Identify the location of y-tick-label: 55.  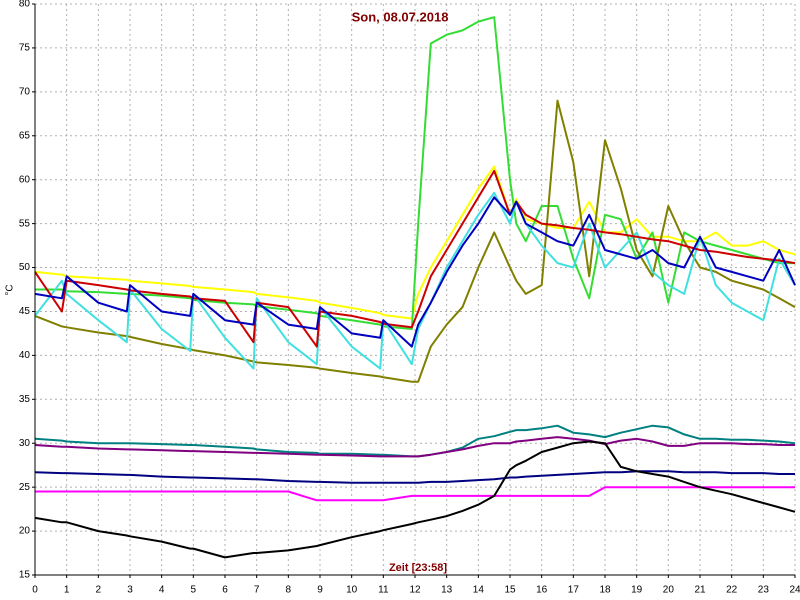
(25, 223).